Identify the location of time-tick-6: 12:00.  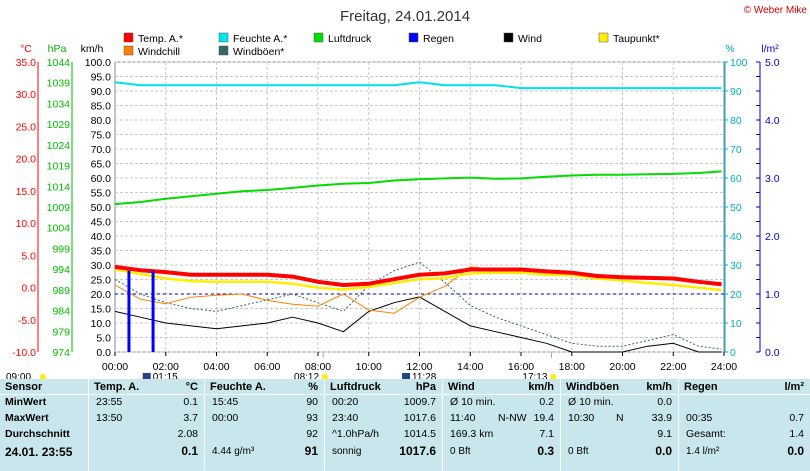
(419, 367).